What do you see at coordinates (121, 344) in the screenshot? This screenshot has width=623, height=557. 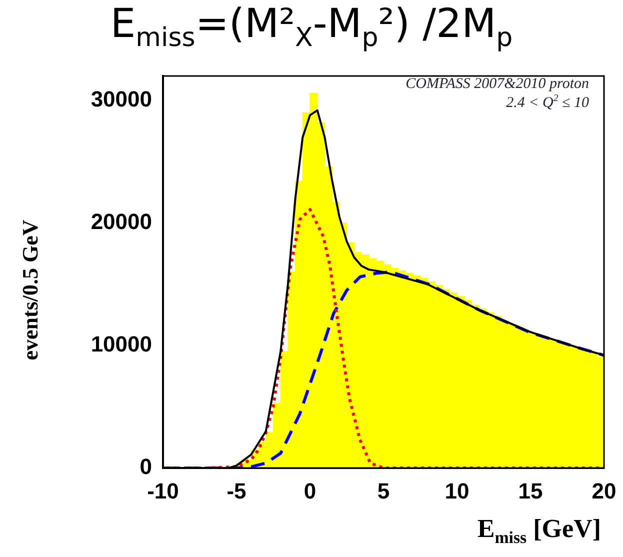 I see `y-tick-label: 10000` at bounding box center [121, 344].